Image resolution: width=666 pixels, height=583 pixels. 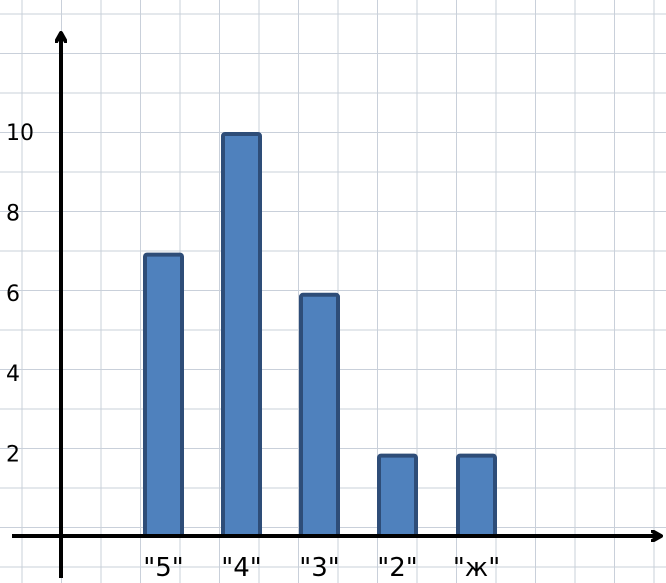 What do you see at coordinates (397, 568) in the screenshot?
I see `x-category-label: "2"` at bounding box center [397, 568].